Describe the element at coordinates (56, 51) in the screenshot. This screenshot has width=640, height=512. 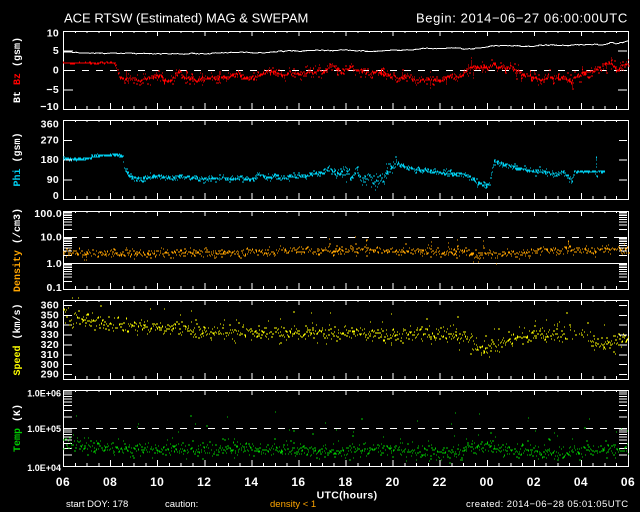
I see `svg-text: 5` at that location.